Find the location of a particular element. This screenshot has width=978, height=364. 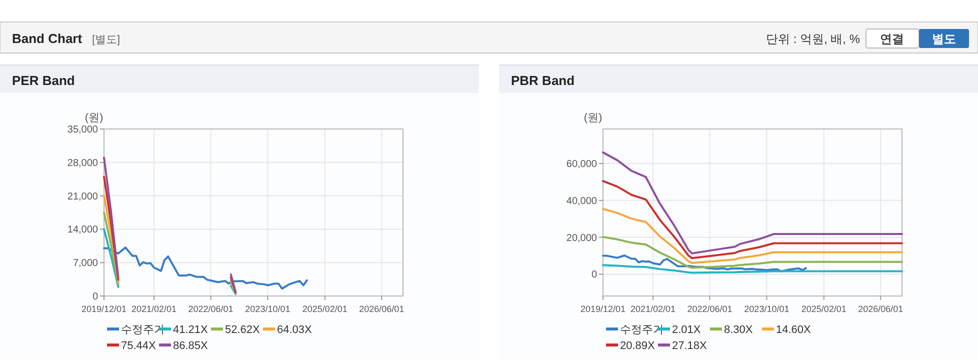

legend-label: 20.89X is located at coordinates (638, 346).